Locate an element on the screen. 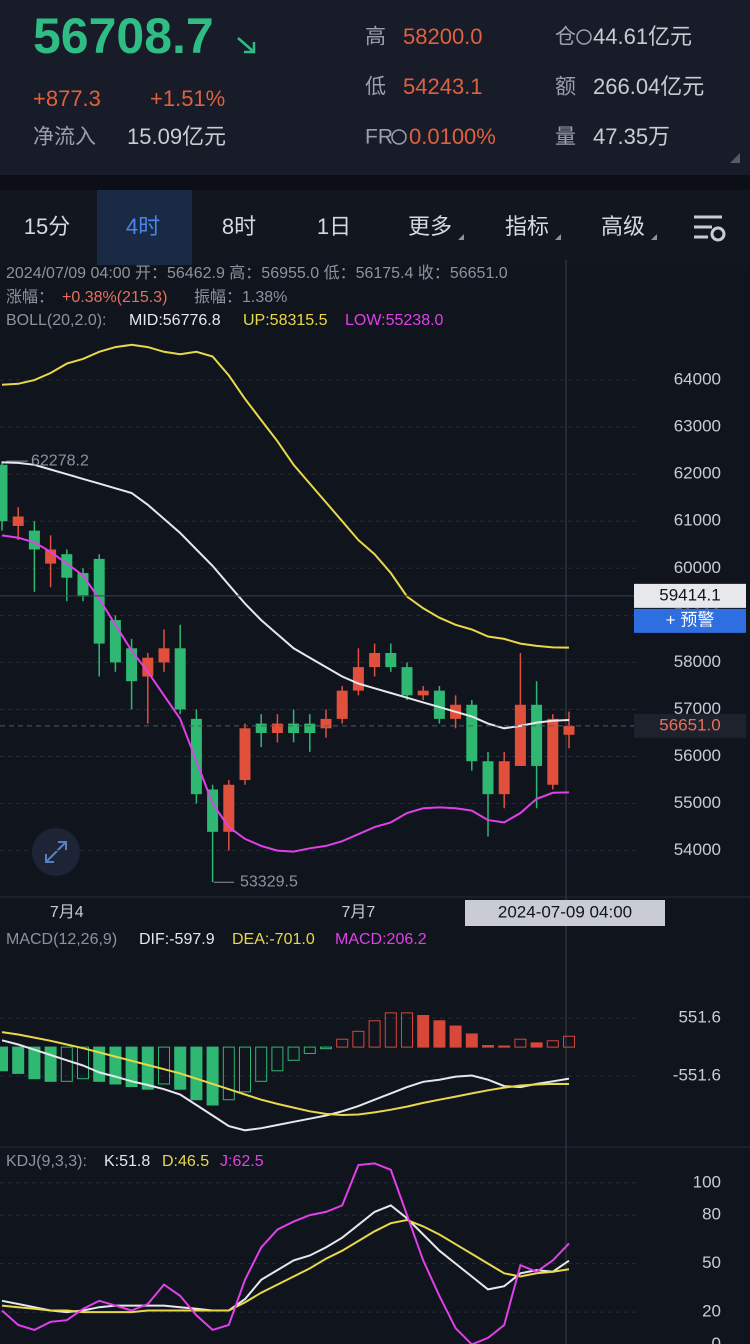  tab: 更多 is located at coordinates (430, 226).